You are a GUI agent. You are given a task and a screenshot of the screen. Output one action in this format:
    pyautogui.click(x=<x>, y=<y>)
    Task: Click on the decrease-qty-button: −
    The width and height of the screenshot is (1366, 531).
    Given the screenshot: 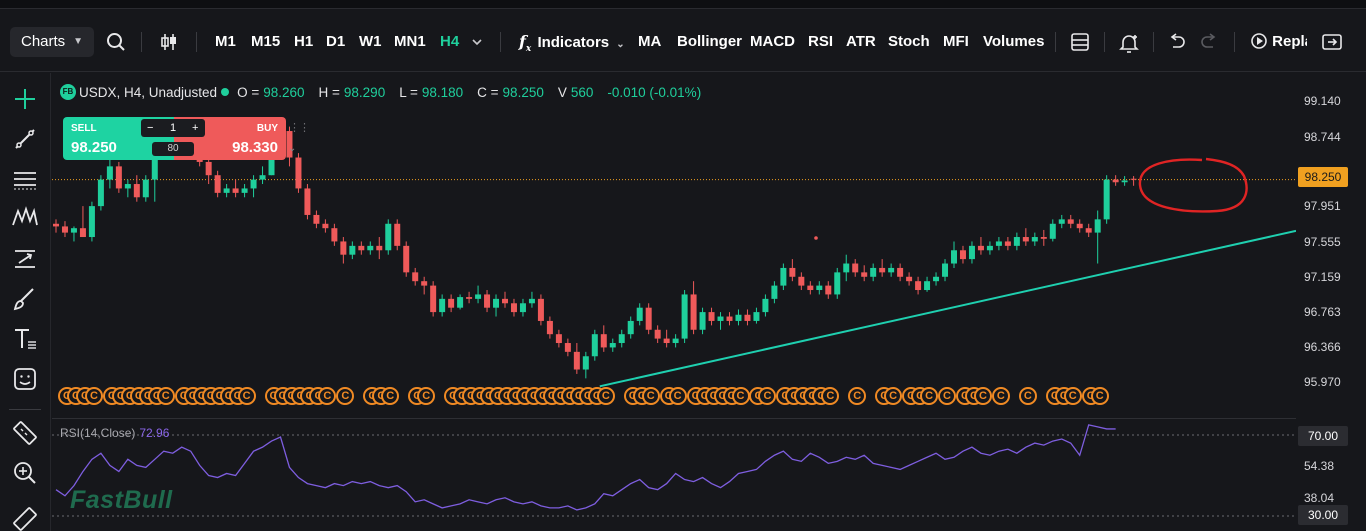 What is the action you would take?
    pyautogui.click(x=150, y=128)
    